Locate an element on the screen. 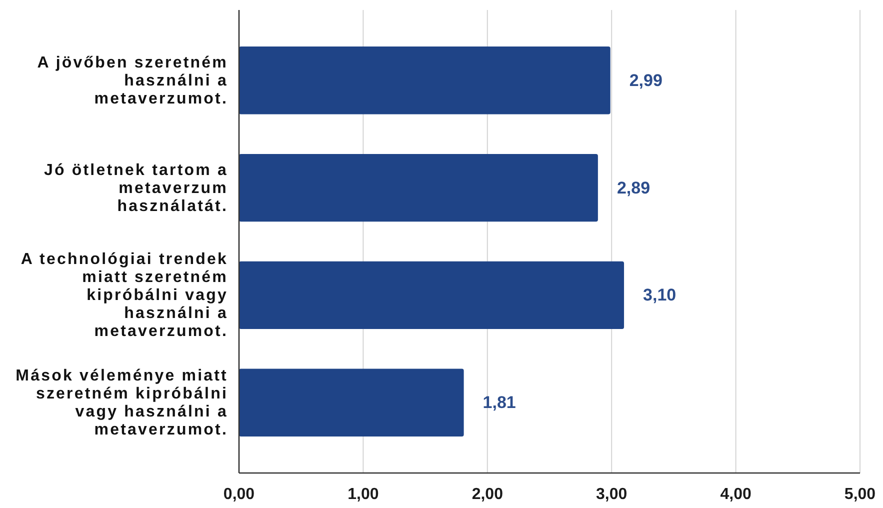  x-tick-label: 2,00 is located at coordinates (488, 494).